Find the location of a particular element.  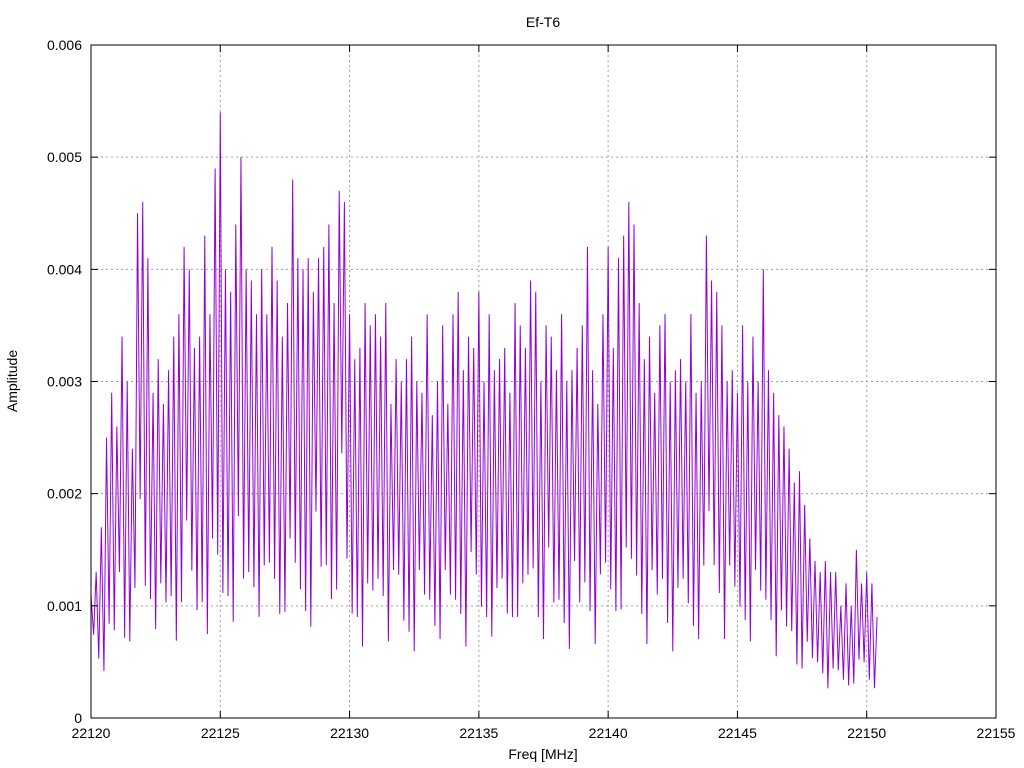

chart-title: Ef-T6 is located at coordinates (543, 22).